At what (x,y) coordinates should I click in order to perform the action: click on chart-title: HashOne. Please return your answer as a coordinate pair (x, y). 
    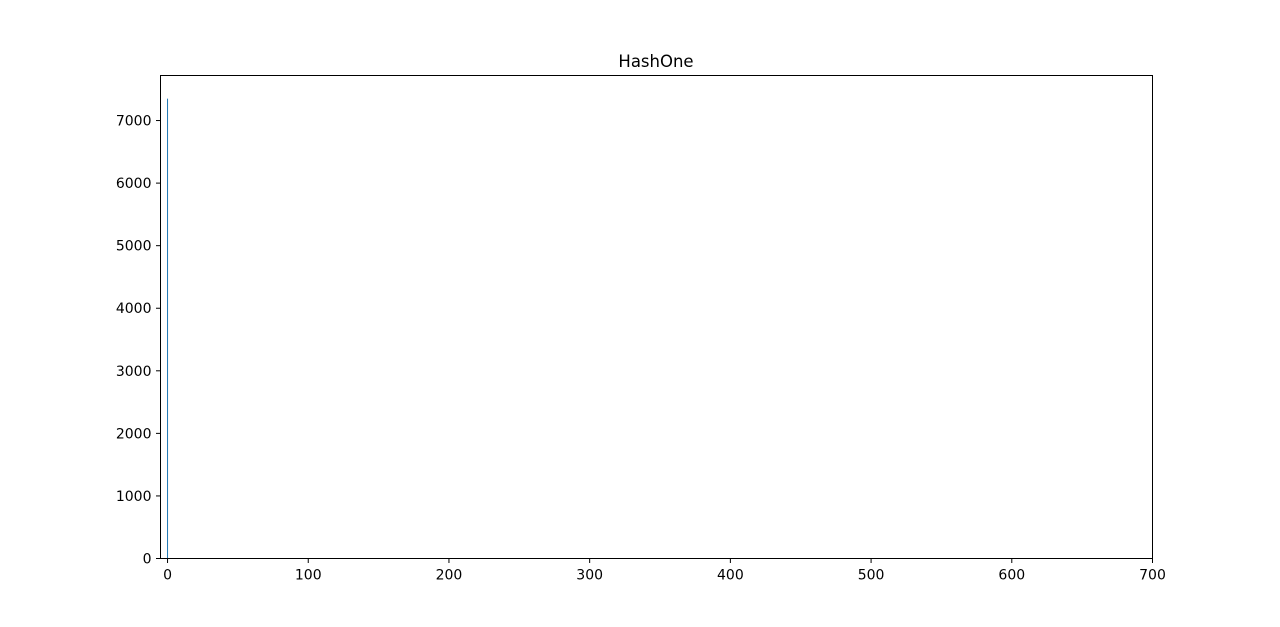
    Looking at the image, I should click on (655, 61).